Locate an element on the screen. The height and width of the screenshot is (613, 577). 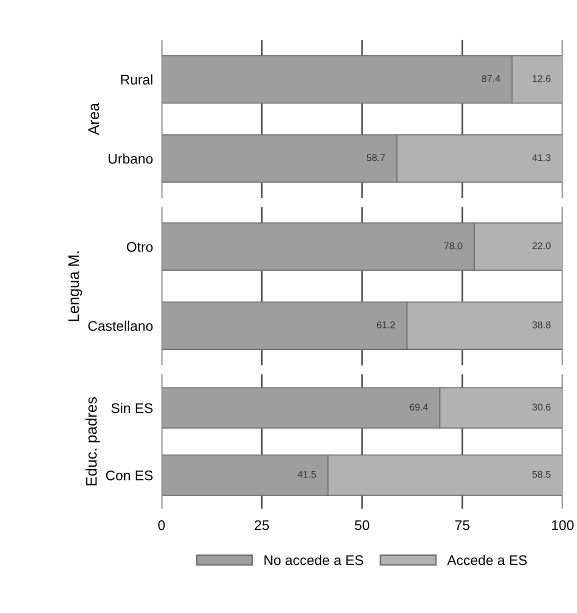
data-label: 58.5 is located at coordinates (541, 474).